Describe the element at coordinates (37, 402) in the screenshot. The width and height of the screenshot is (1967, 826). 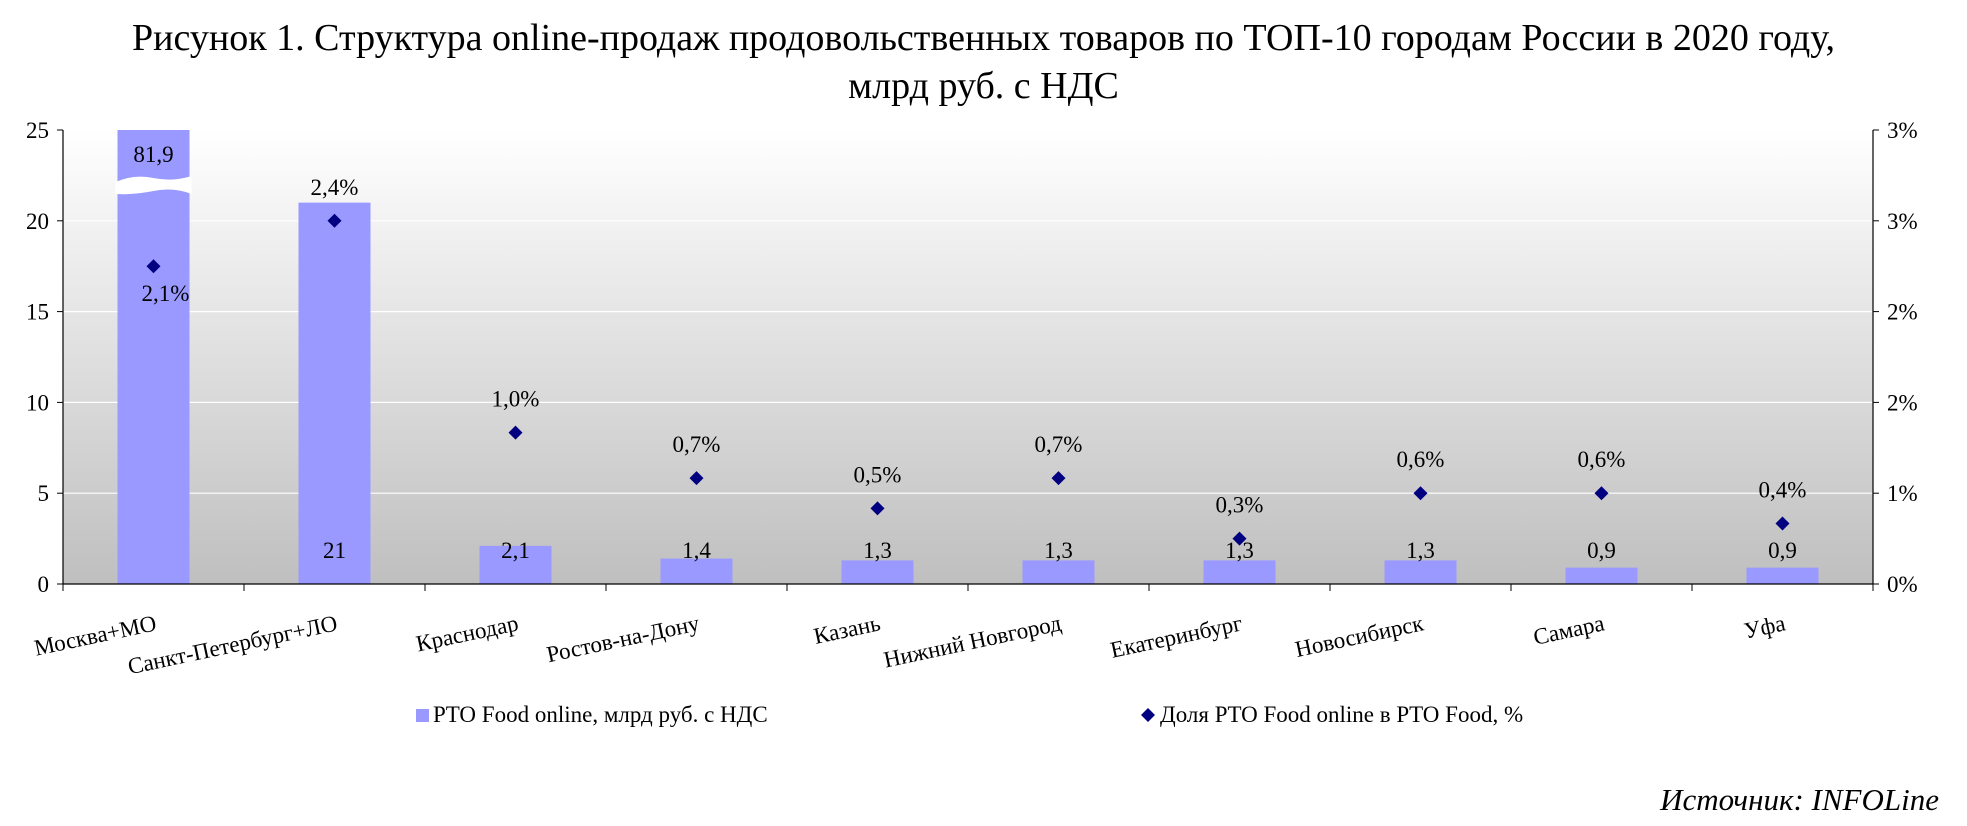
I see `y-left-tick-label: 10` at that location.